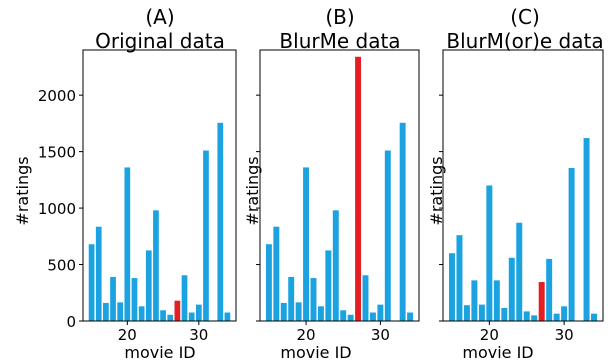  I want to click on y-tick-label: 2000, so click(57, 96).